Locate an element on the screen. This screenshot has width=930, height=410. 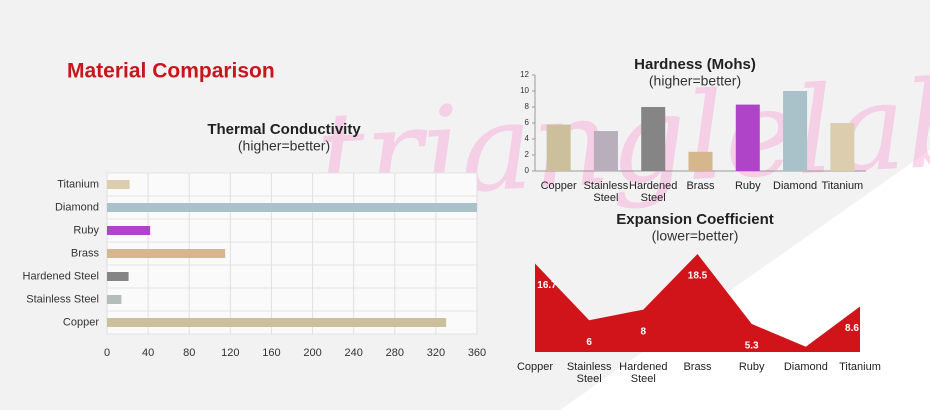
x-tick-label: 200 is located at coordinates (312, 353).